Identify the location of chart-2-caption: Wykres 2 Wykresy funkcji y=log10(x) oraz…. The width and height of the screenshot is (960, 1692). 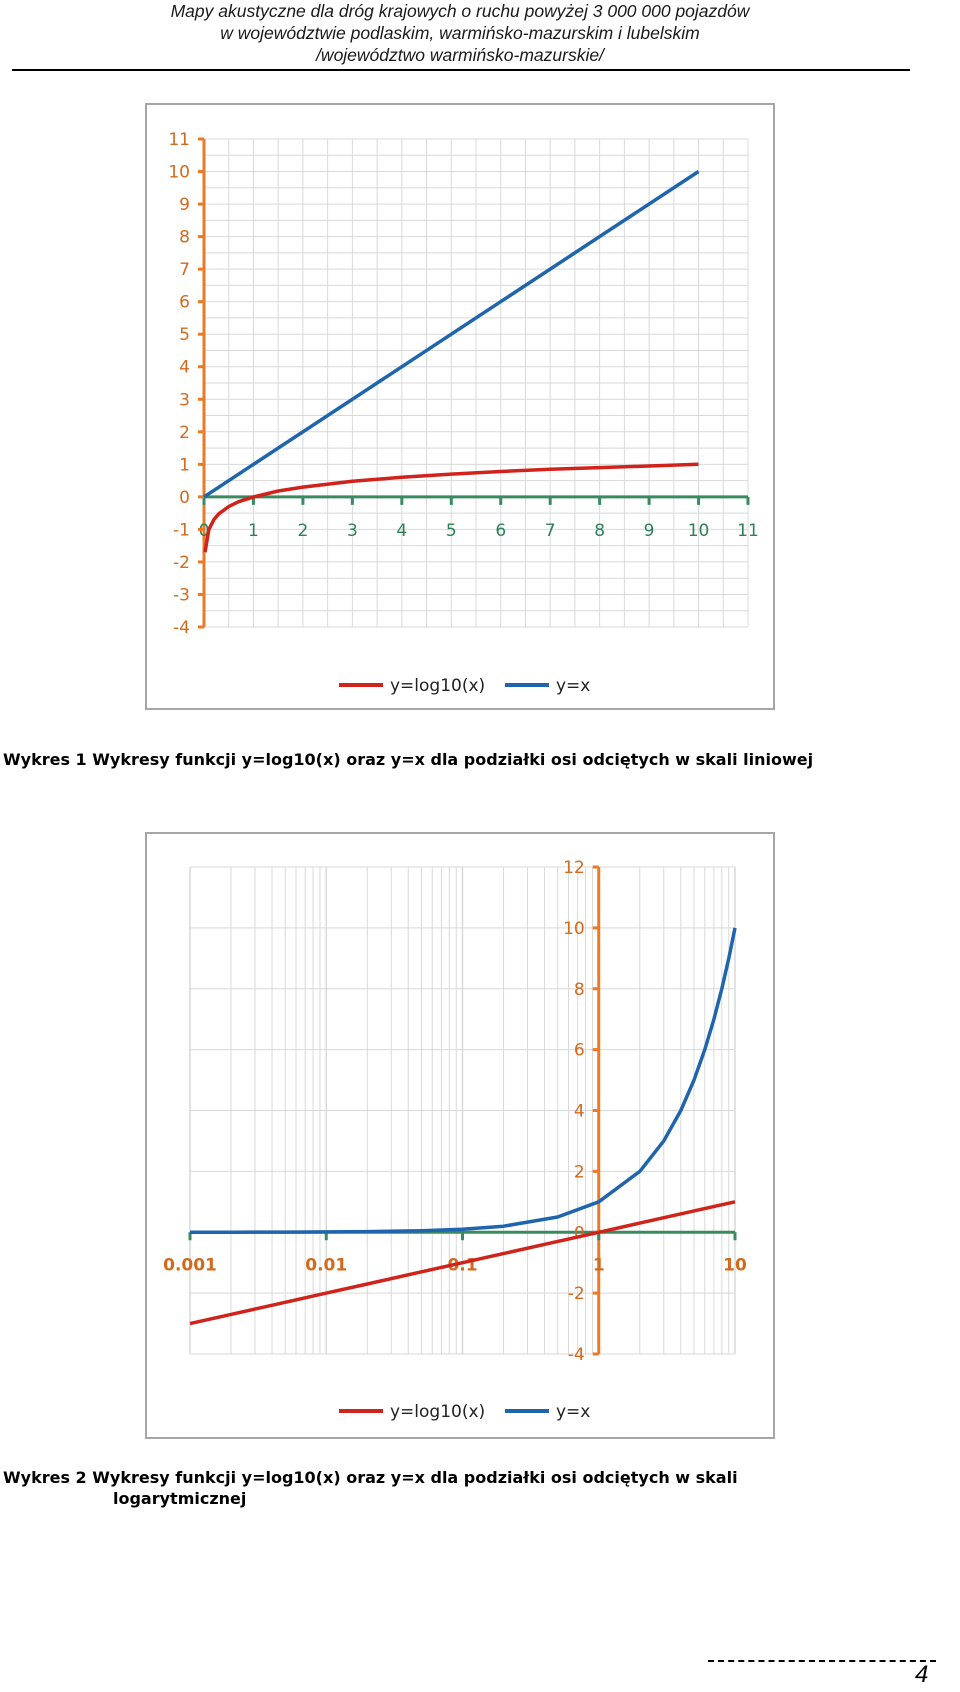
(453, 1488).